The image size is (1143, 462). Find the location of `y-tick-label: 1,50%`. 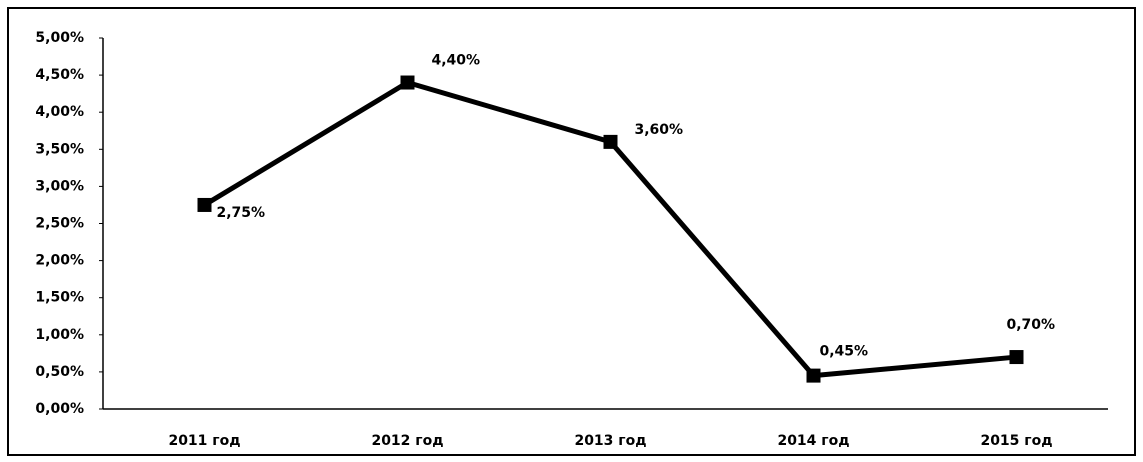

y-tick-label: 1,50% is located at coordinates (59, 298).